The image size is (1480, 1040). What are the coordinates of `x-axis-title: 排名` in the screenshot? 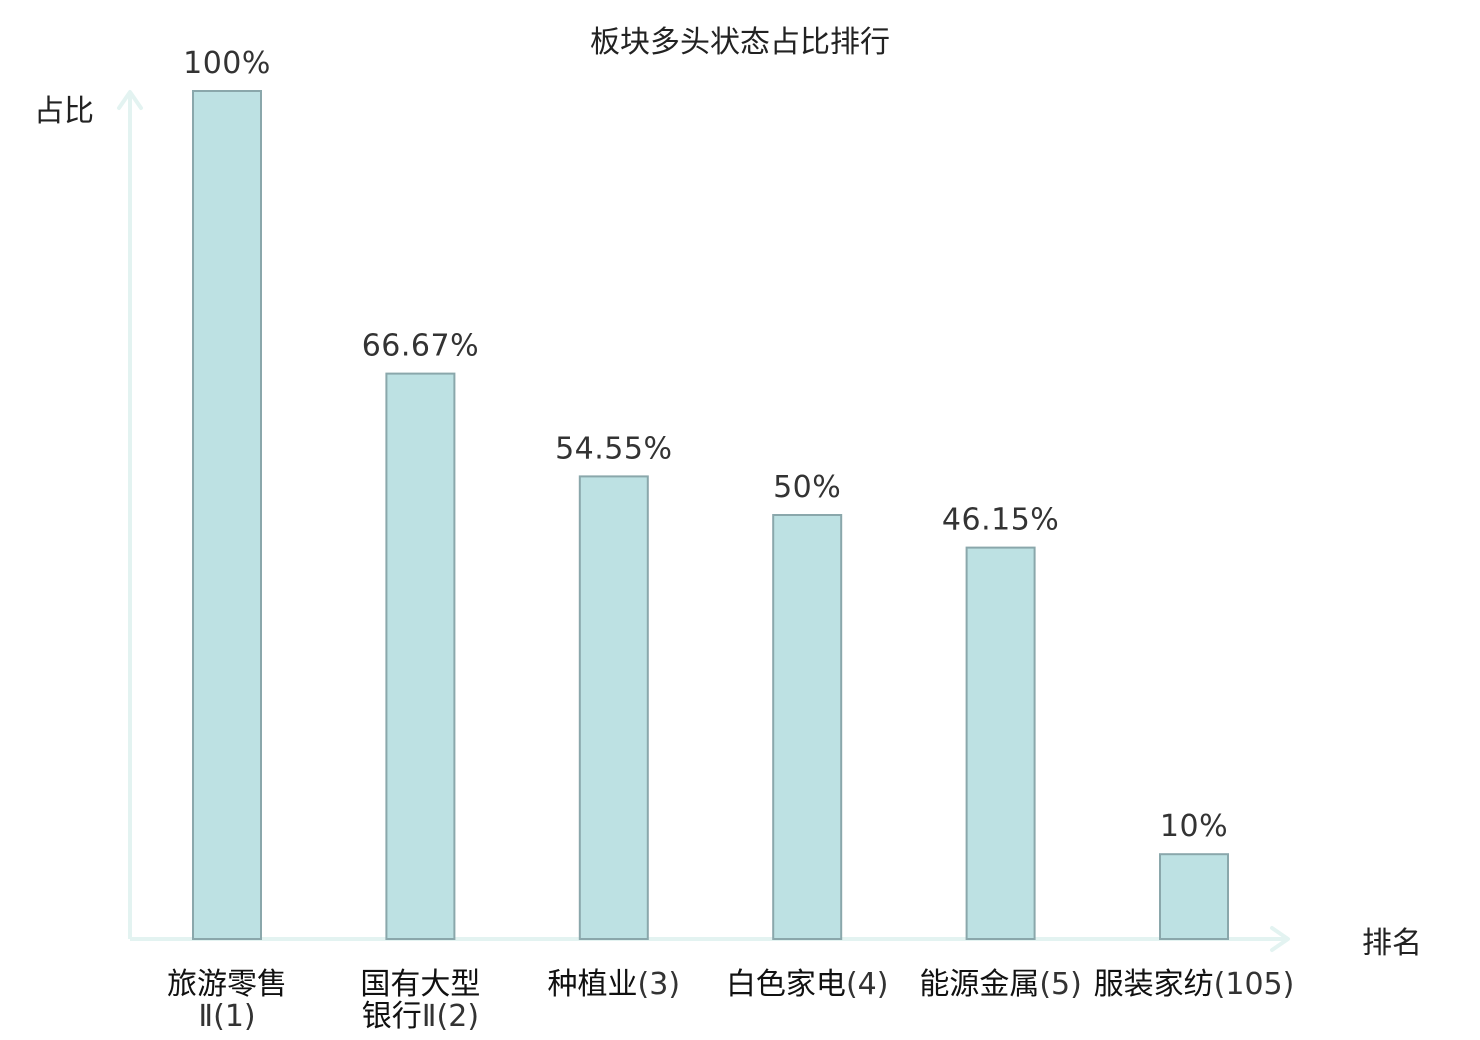 It's located at (1392, 943).